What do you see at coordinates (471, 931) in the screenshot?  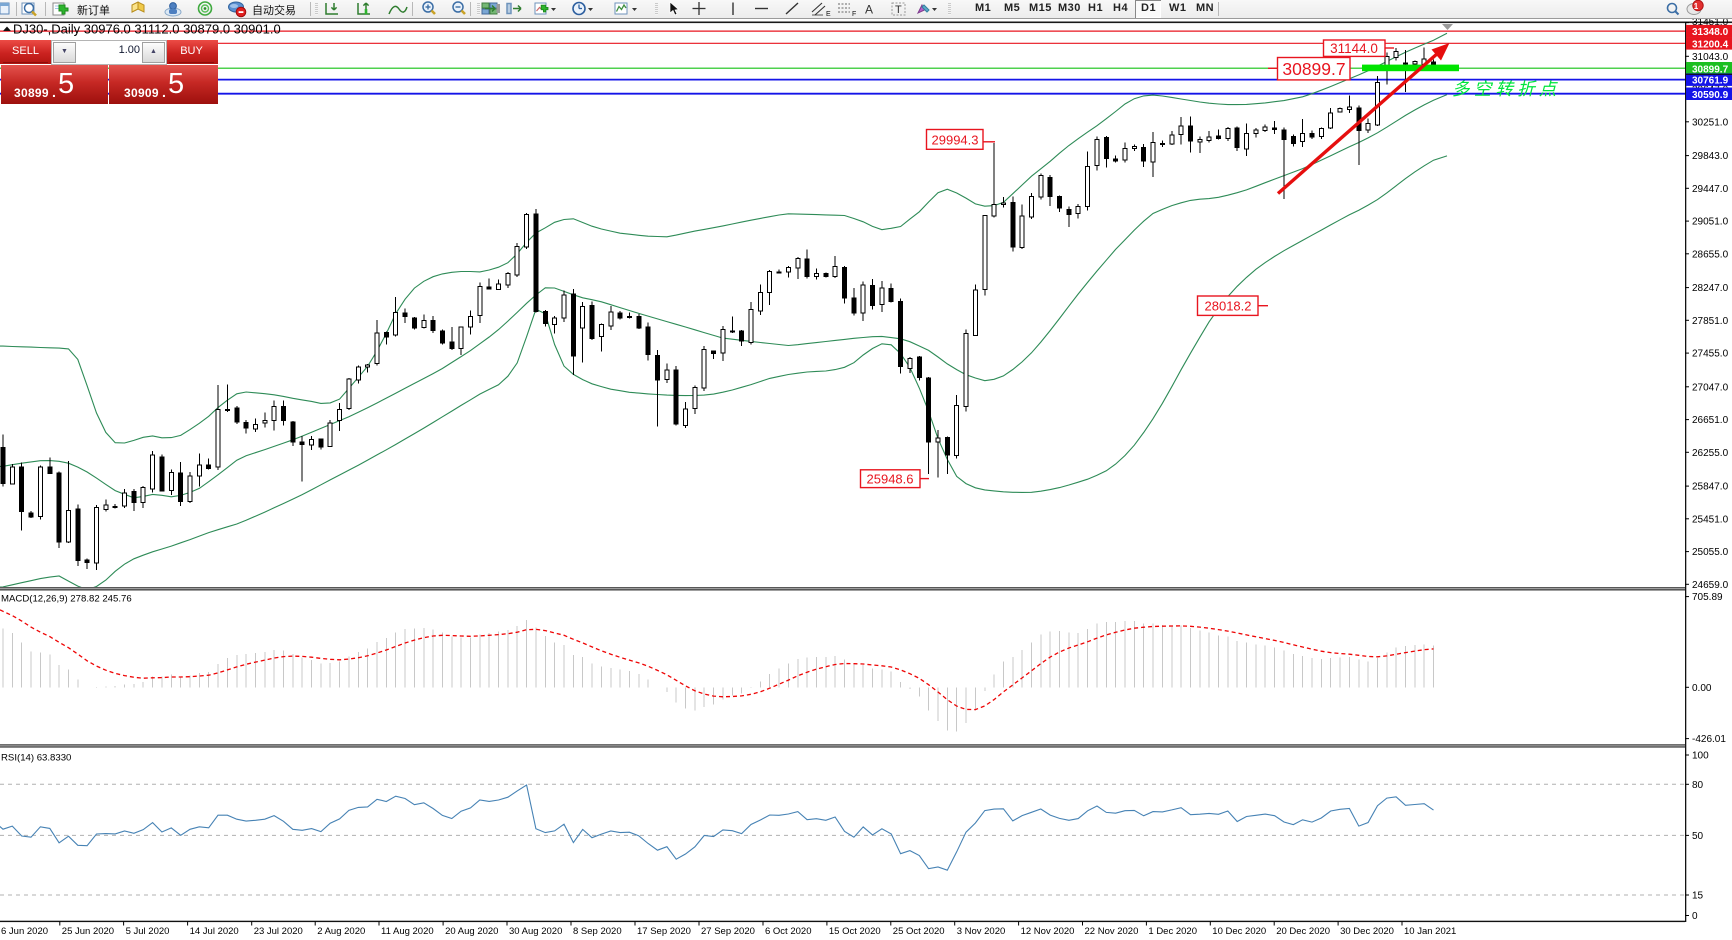 I see `svg-text: 20 Aug 2020` at bounding box center [471, 931].